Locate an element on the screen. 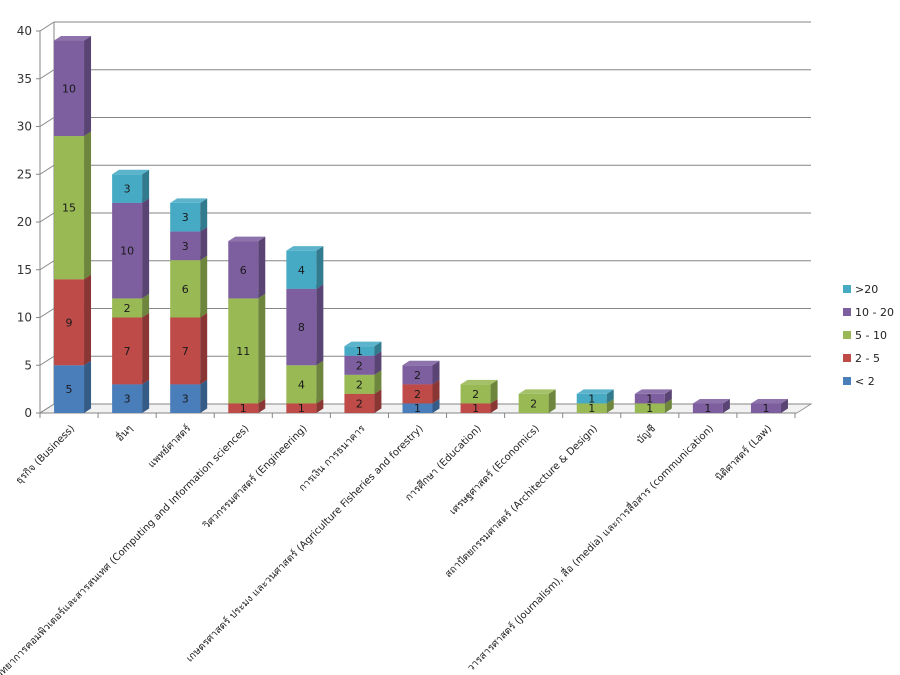 The width and height of the screenshot is (900, 675). legend-item: >20 is located at coordinates (860, 289).